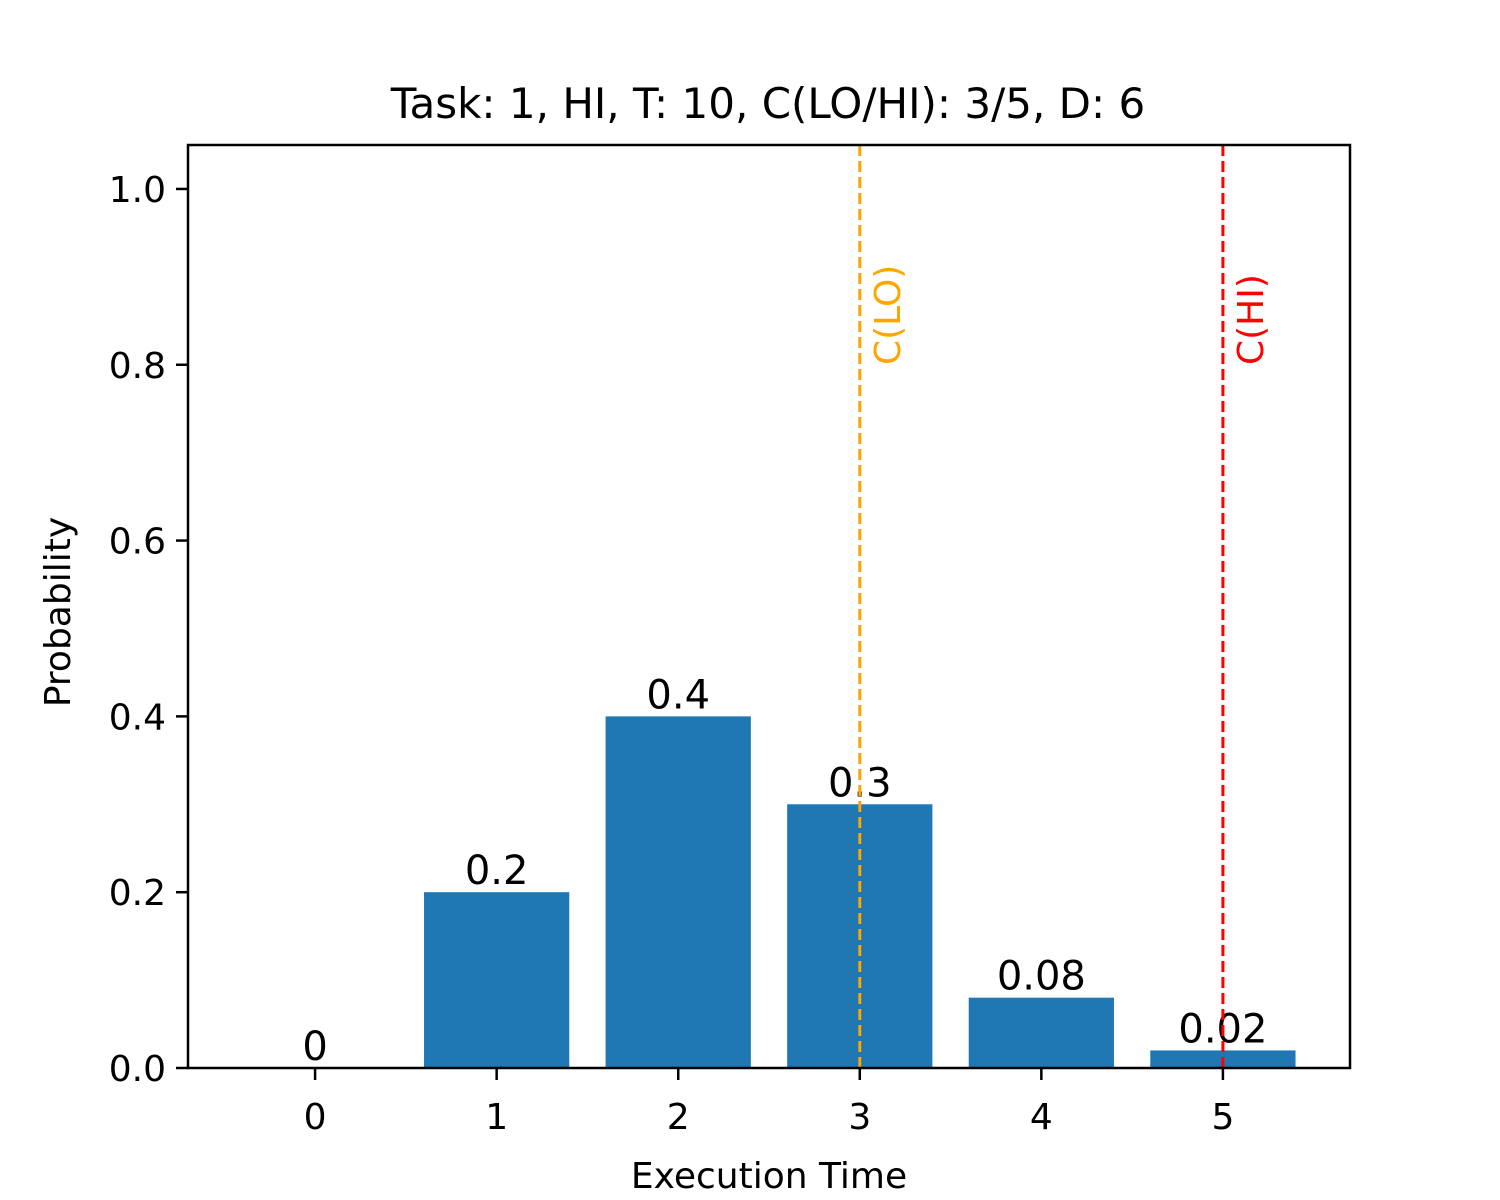 The image size is (1500, 1200). I want to click on x-tick-label-5: 5, so click(1222, 1117).